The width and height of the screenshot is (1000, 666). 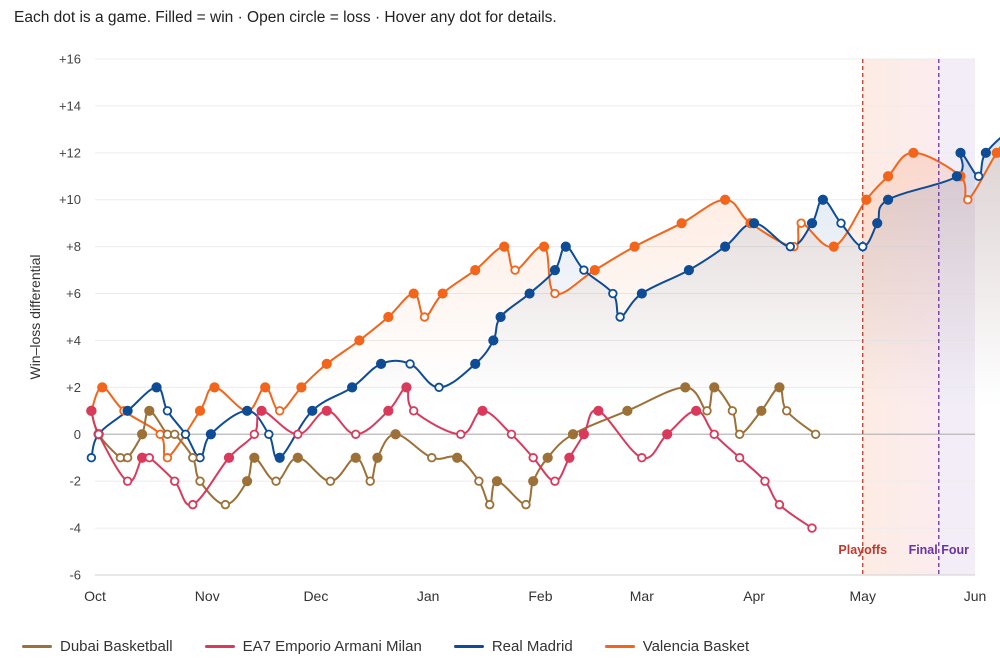 What do you see at coordinates (676, 646) in the screenshot?
I see `legend-item-valencia-basket: Valencia Basket` at bounding box center [676, 646].